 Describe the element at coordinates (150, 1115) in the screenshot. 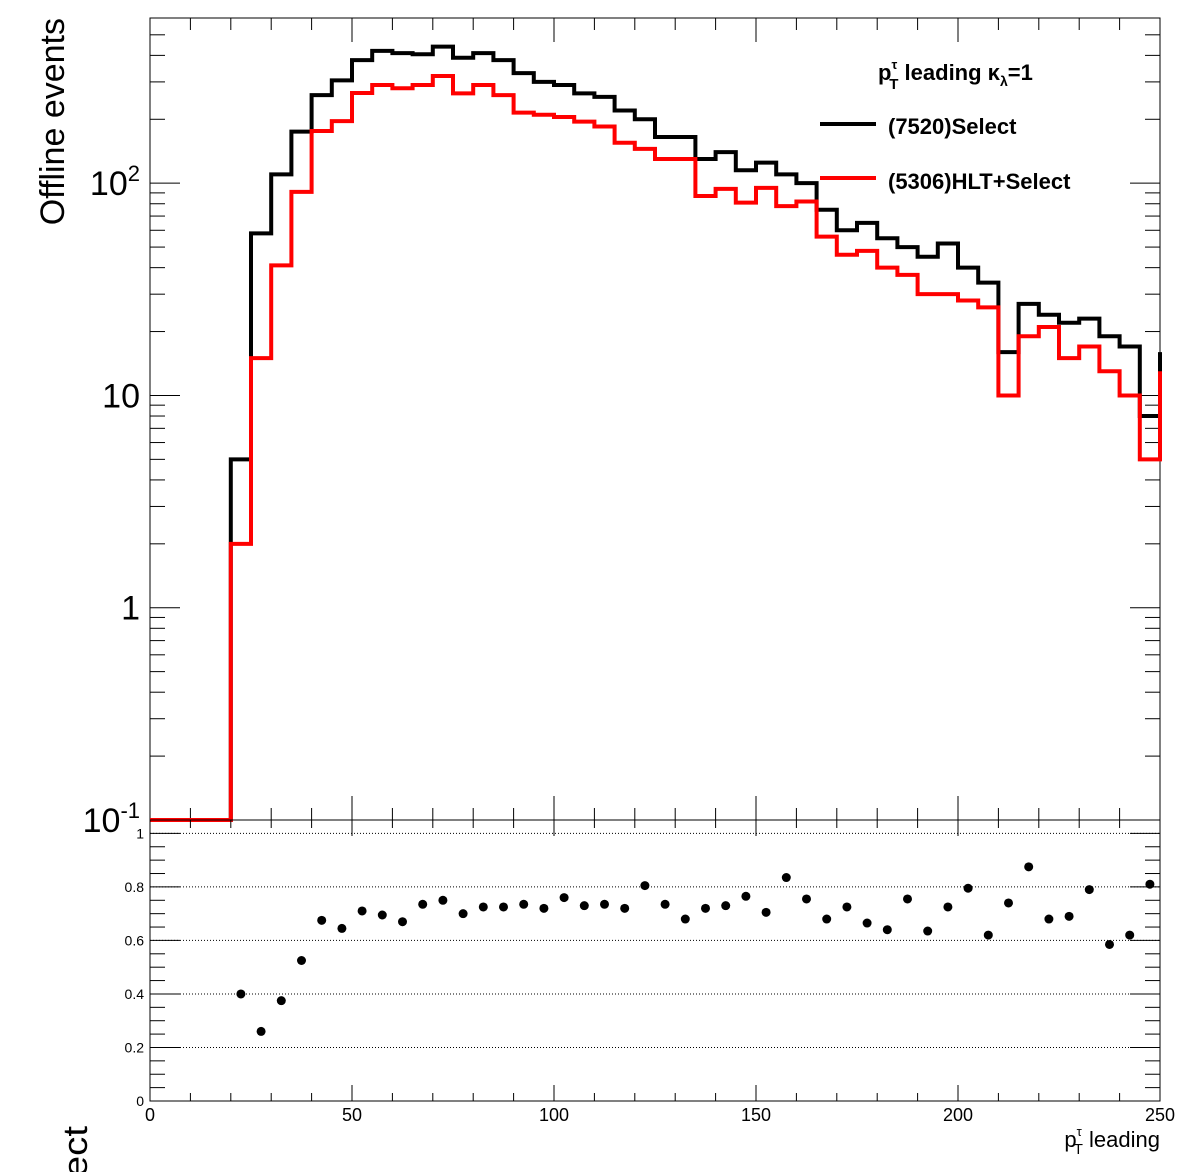

I see `x-tick-label: 0` at that location.